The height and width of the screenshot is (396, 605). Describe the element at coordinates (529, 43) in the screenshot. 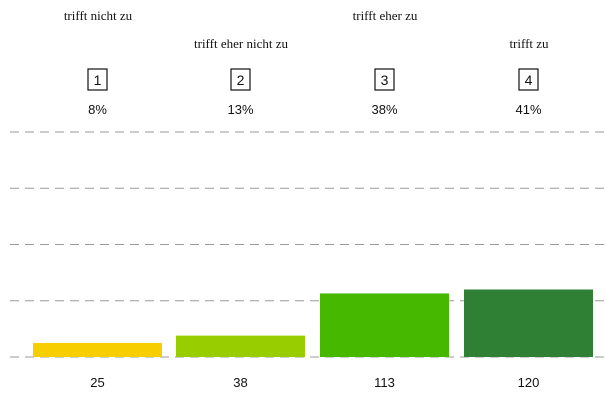

I see `scale-label: trifft zu` at that location.